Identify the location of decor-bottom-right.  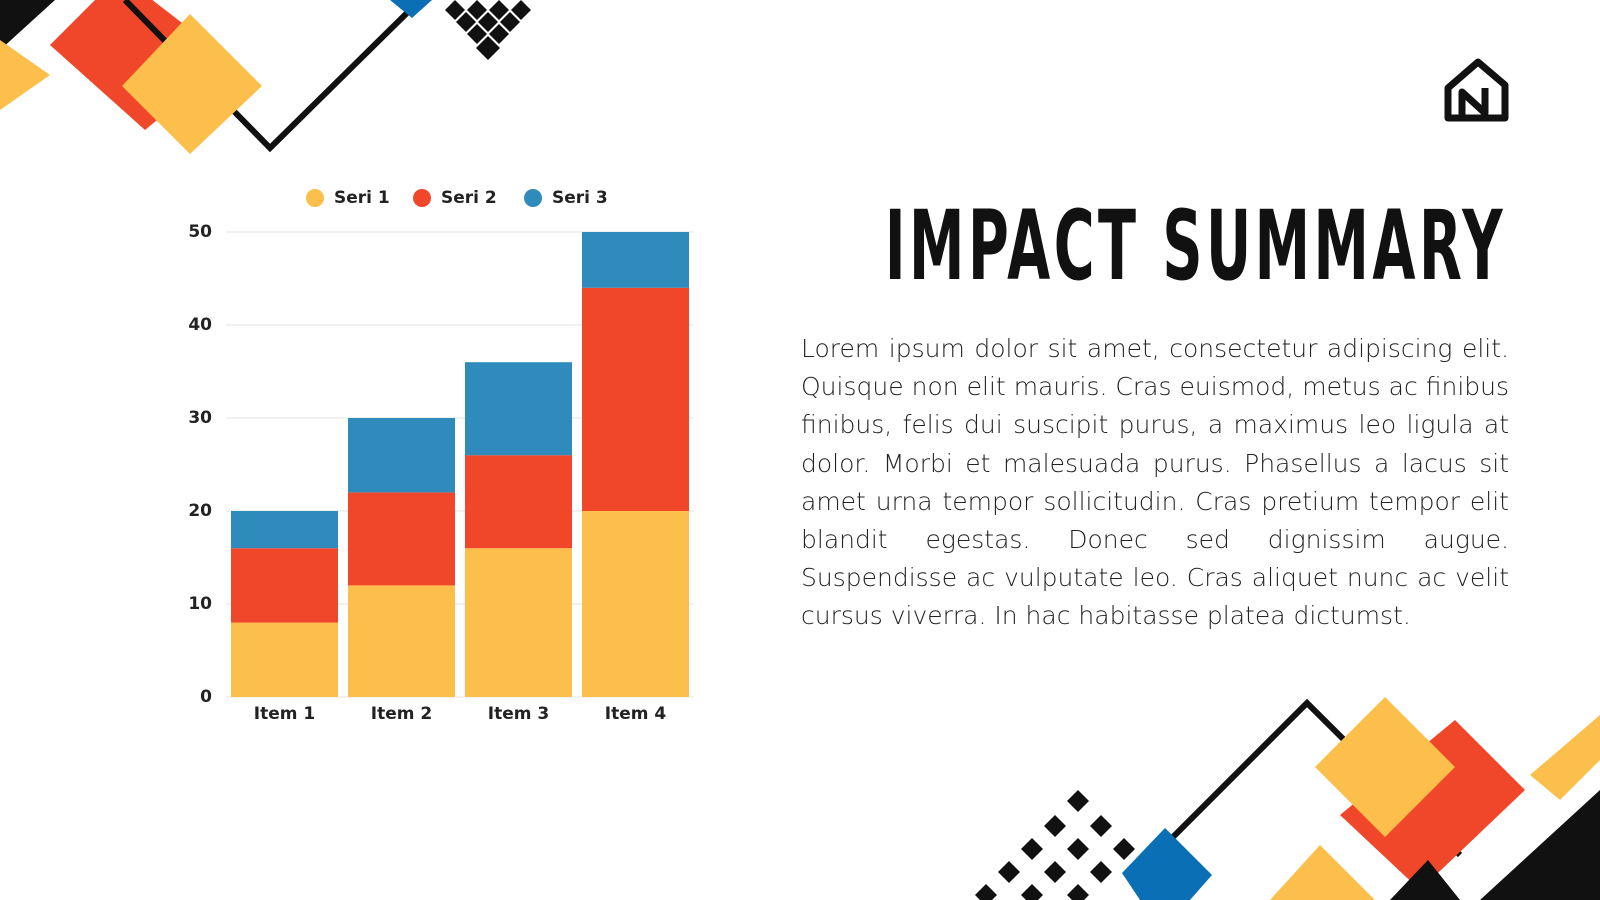
(1287, 798).